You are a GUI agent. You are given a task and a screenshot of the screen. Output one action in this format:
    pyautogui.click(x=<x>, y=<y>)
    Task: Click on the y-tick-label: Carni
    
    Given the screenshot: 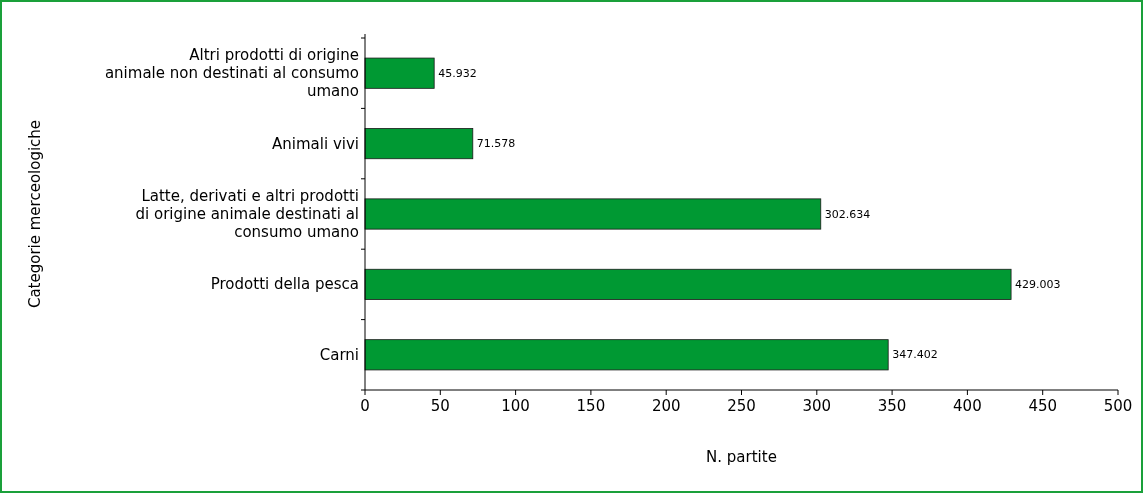 What is the action you would take?
    pyautogui.click(x=339, y=354)
    